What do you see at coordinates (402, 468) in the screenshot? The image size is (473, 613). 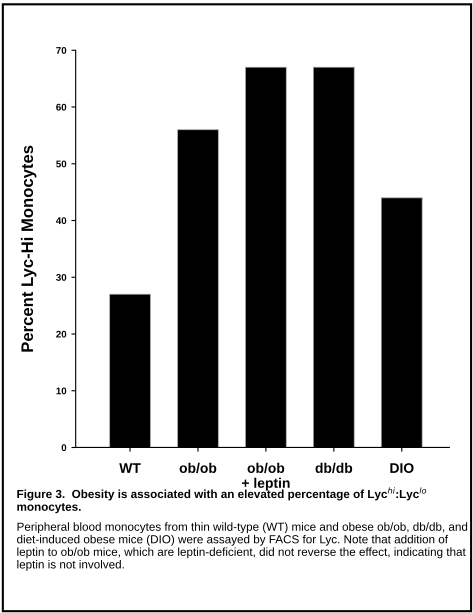 I see `x-tick-label: DIO` at bounding box center [402, 468].